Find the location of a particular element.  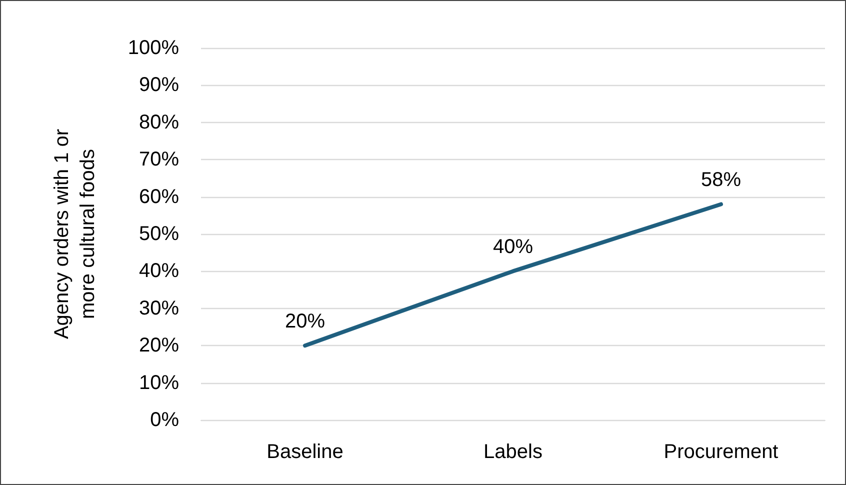

y-tick-label: 70% is located at coordinates (159, 159).